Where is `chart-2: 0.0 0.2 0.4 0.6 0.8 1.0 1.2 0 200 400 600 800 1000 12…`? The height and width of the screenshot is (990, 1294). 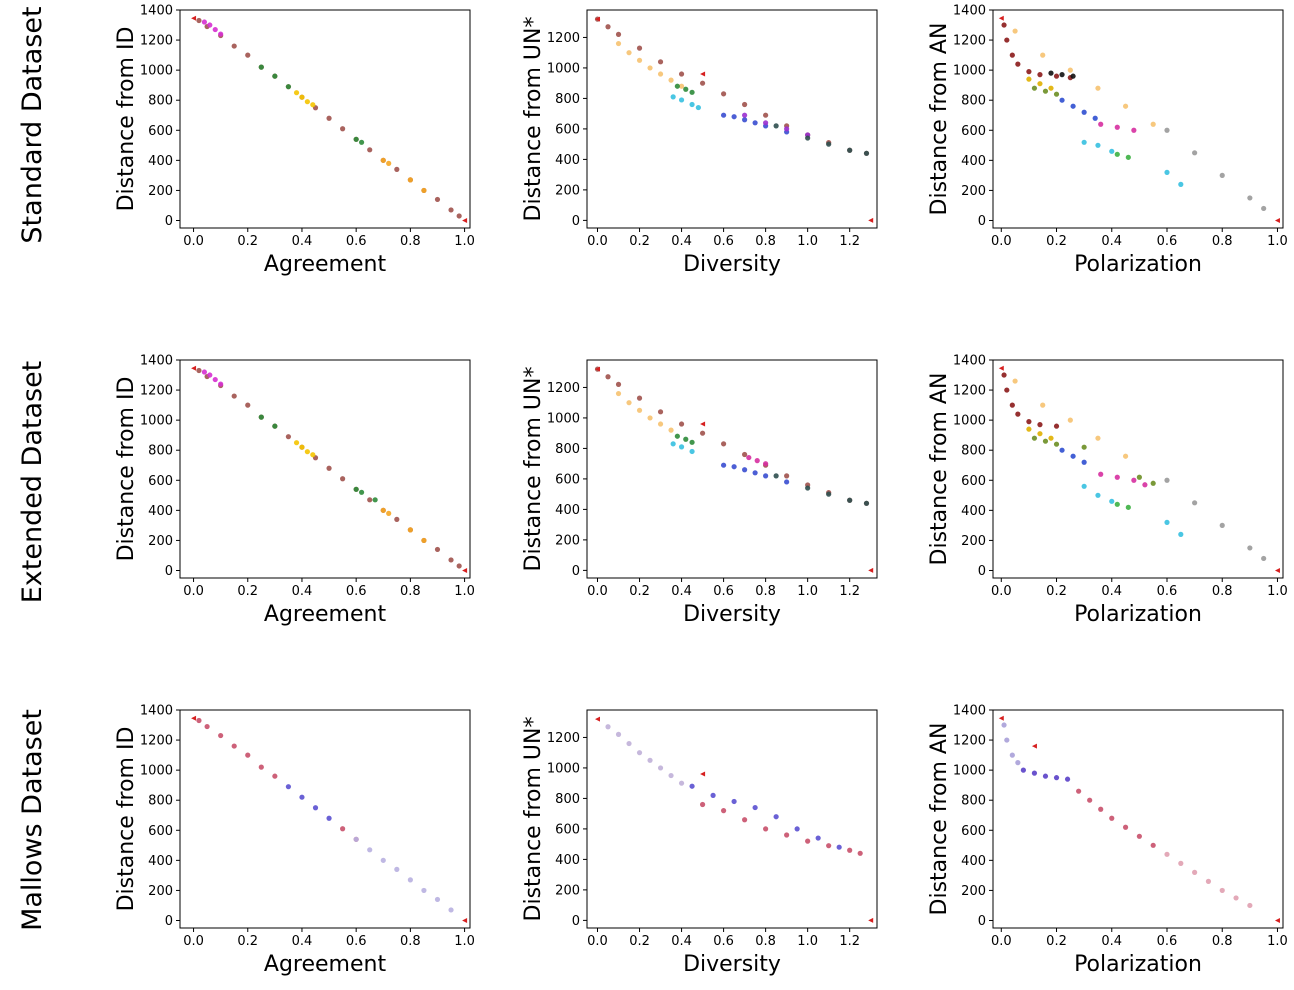 chart-2: 0.0 0.2 0.4 0.6 0.8 1.0 1.2 0 200 400 600 800 1000 12… is located at coordinates (699, 143).